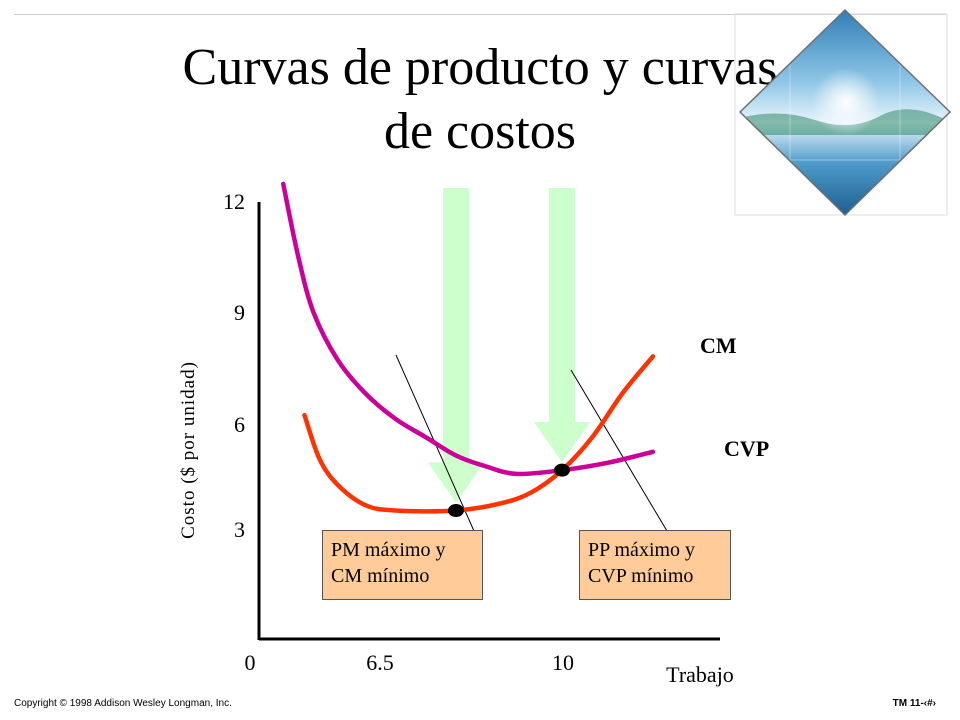  I want to click on x-tick-label-6-5: 6.5, so click(380, 662).